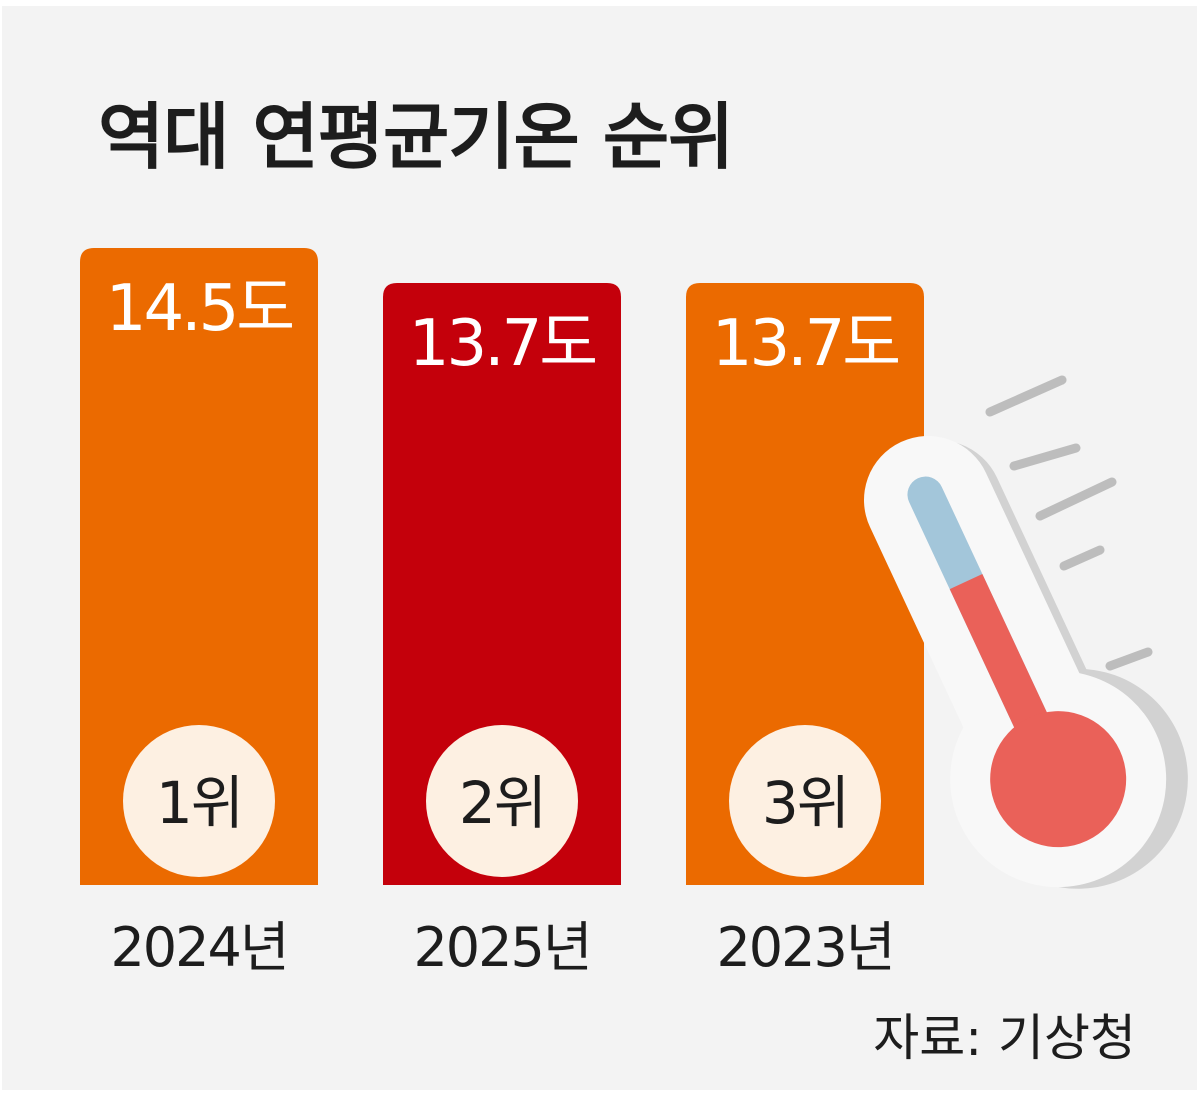 The height and width of the screenshot is (1093, 1200). I want to click on source-note: 자료: 기상청, so click(1004, 1038).